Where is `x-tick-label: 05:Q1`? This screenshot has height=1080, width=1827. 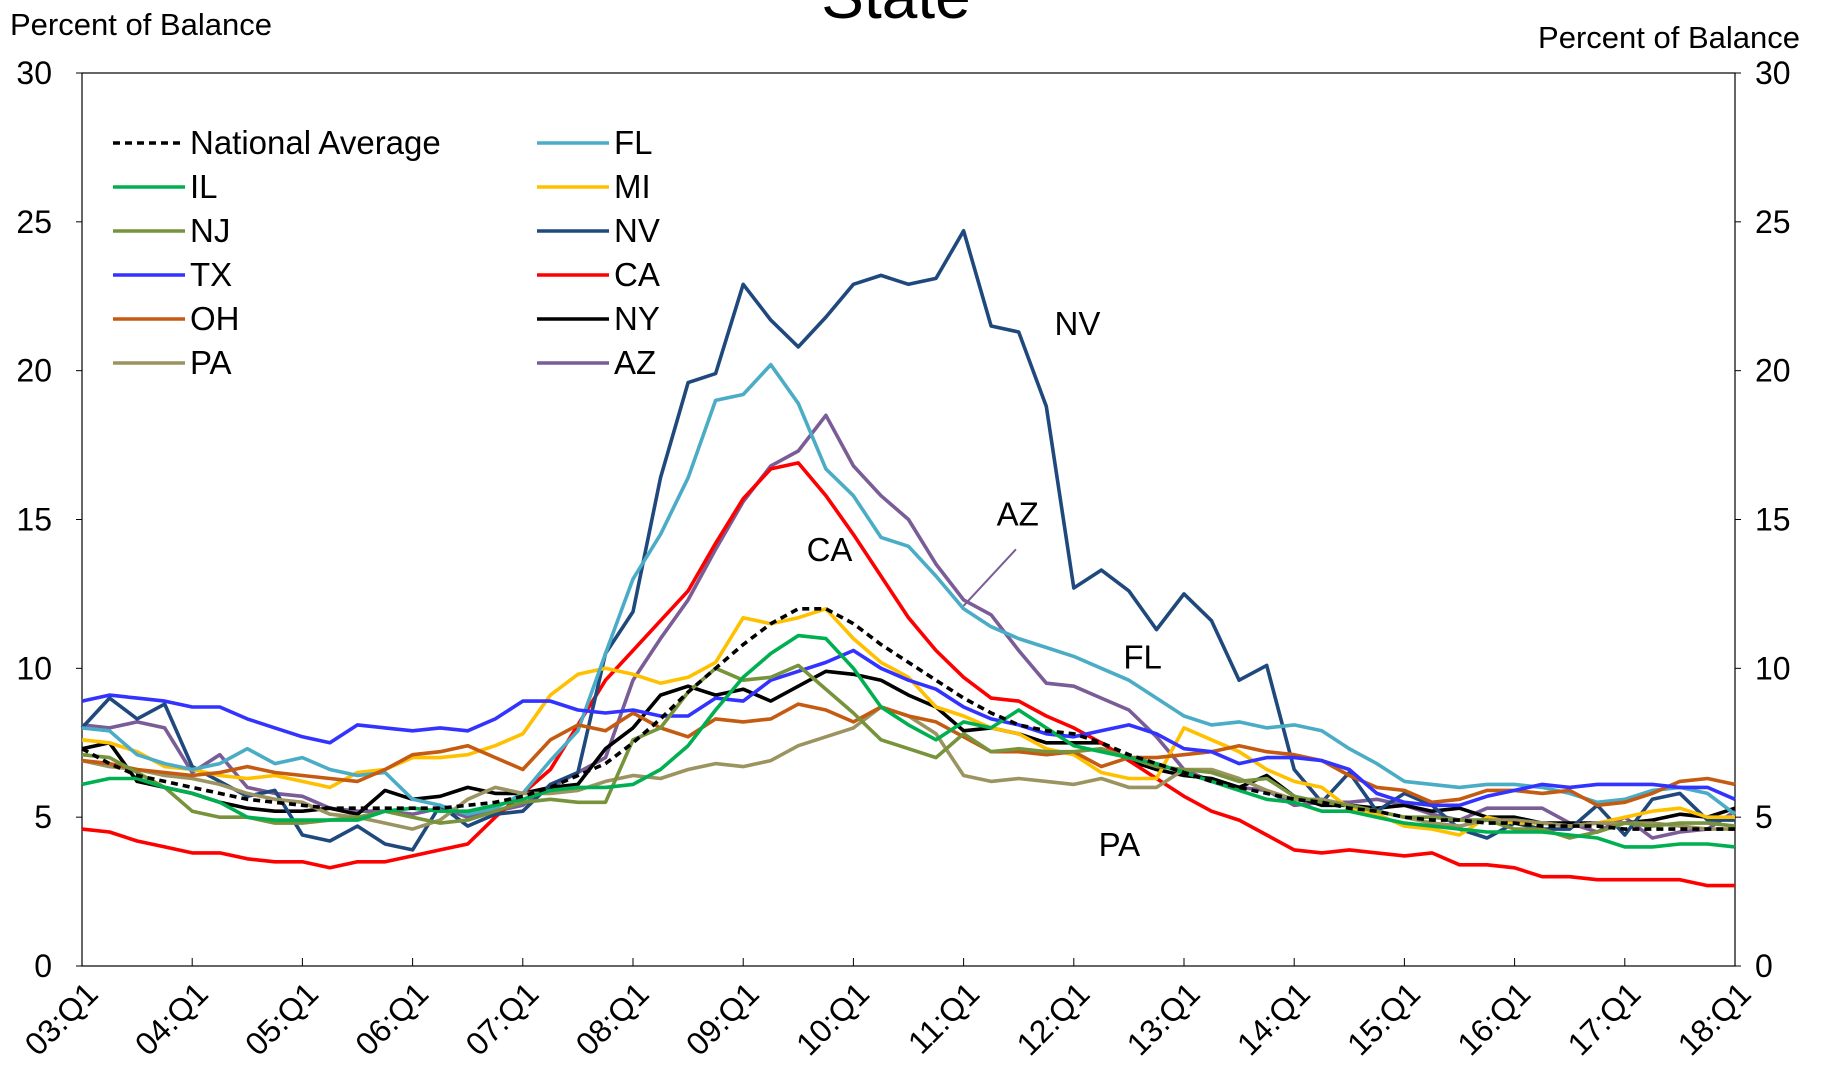 x-tick-label: 05:Q1 is located at coordinates (281, 1018).